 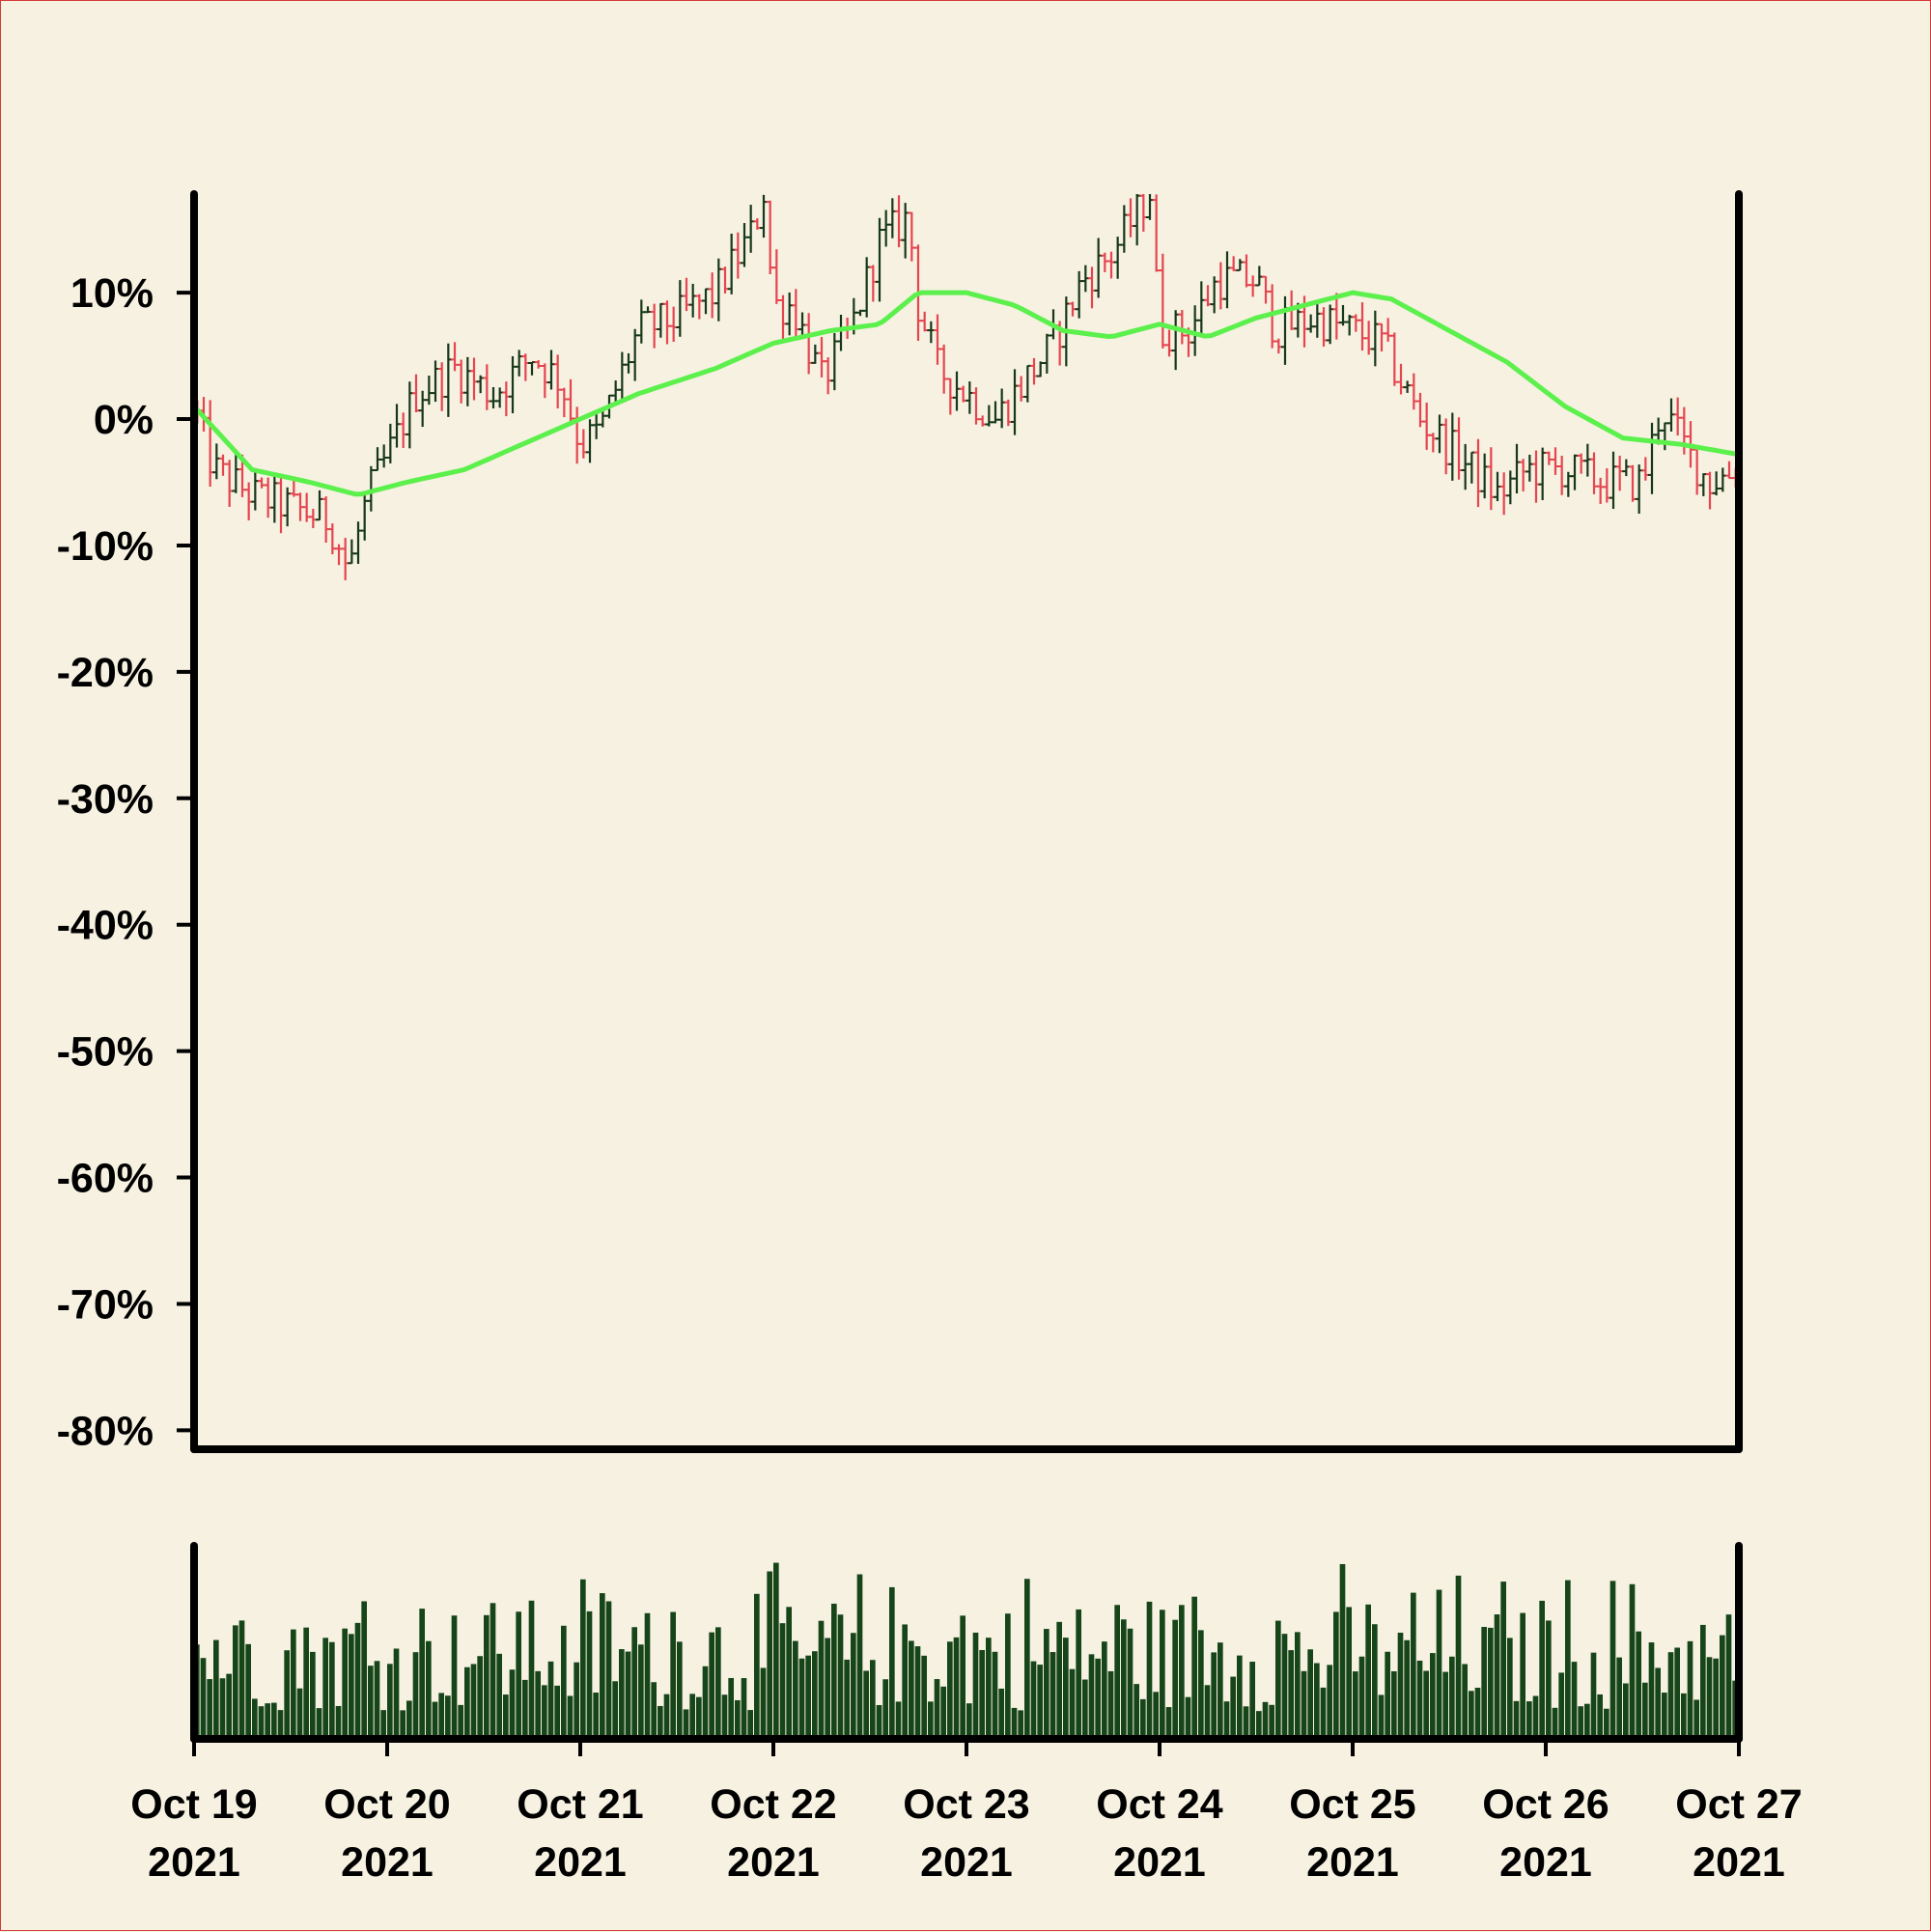 What do you see at coordinates (773, 1805) in the screenshot?
I see `x-tick-label-date: Oct 22` at bounding box center [773, 1805].